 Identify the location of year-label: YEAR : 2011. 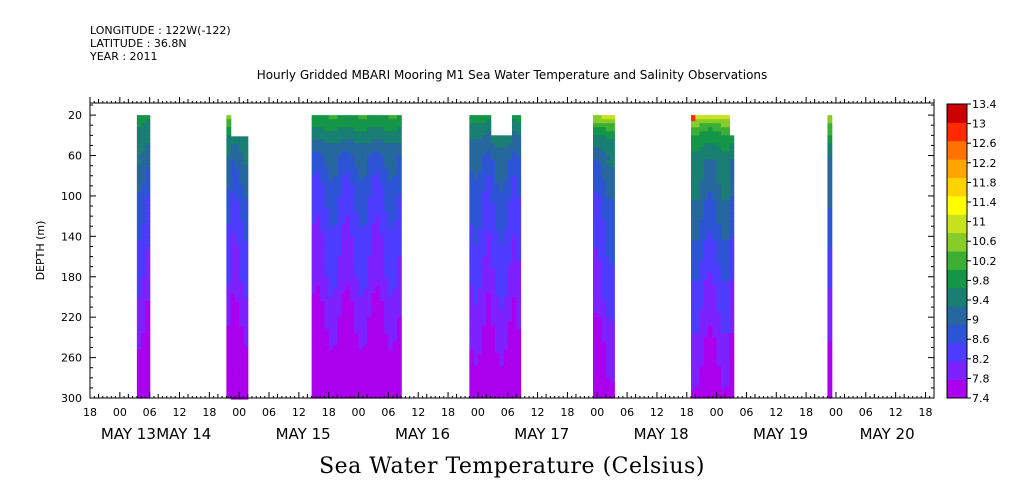
(124, 56).